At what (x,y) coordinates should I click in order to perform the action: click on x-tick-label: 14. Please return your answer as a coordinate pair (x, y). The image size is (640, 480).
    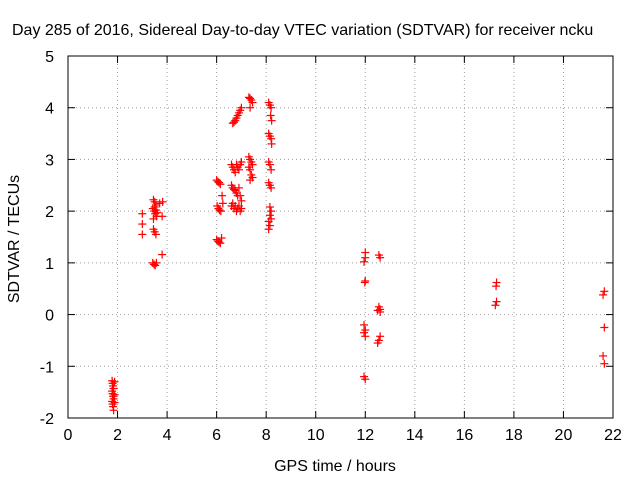
    Looking at the image, I should click on (415, 435).